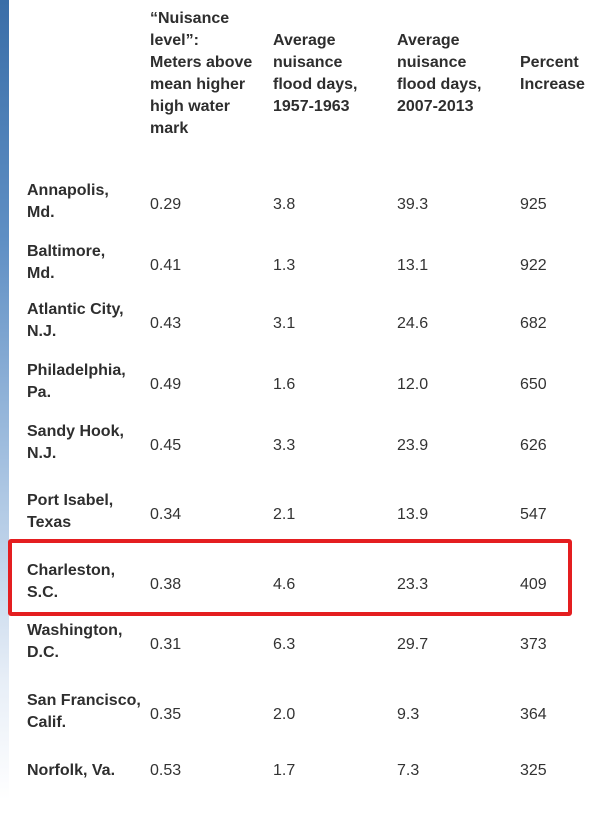  What do you see at coordinates (299, 590) in the screenshot?
I see `table-row: Charleston, S.C. 0.38 4.6 23.3 409` at bounding box center [299, 590].